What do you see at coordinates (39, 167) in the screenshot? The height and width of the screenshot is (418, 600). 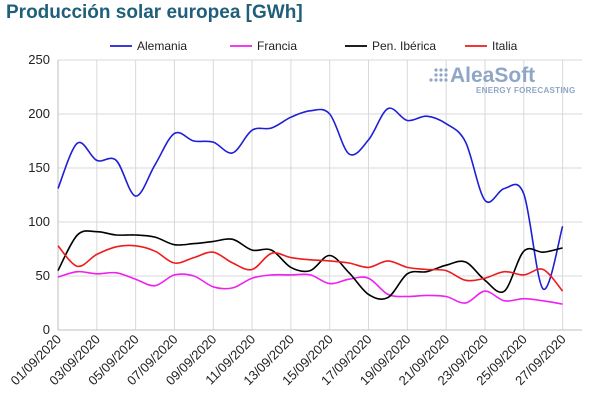 I see `y-tick-label: 150` at bounding box center [39, 167].